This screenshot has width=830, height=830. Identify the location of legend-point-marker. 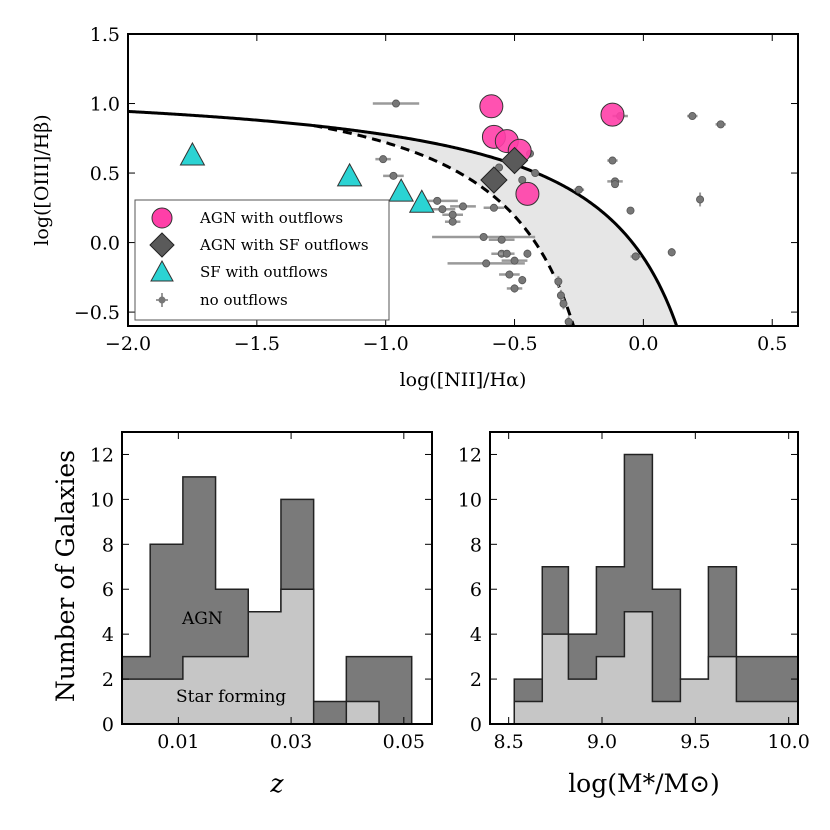
(162, 300).